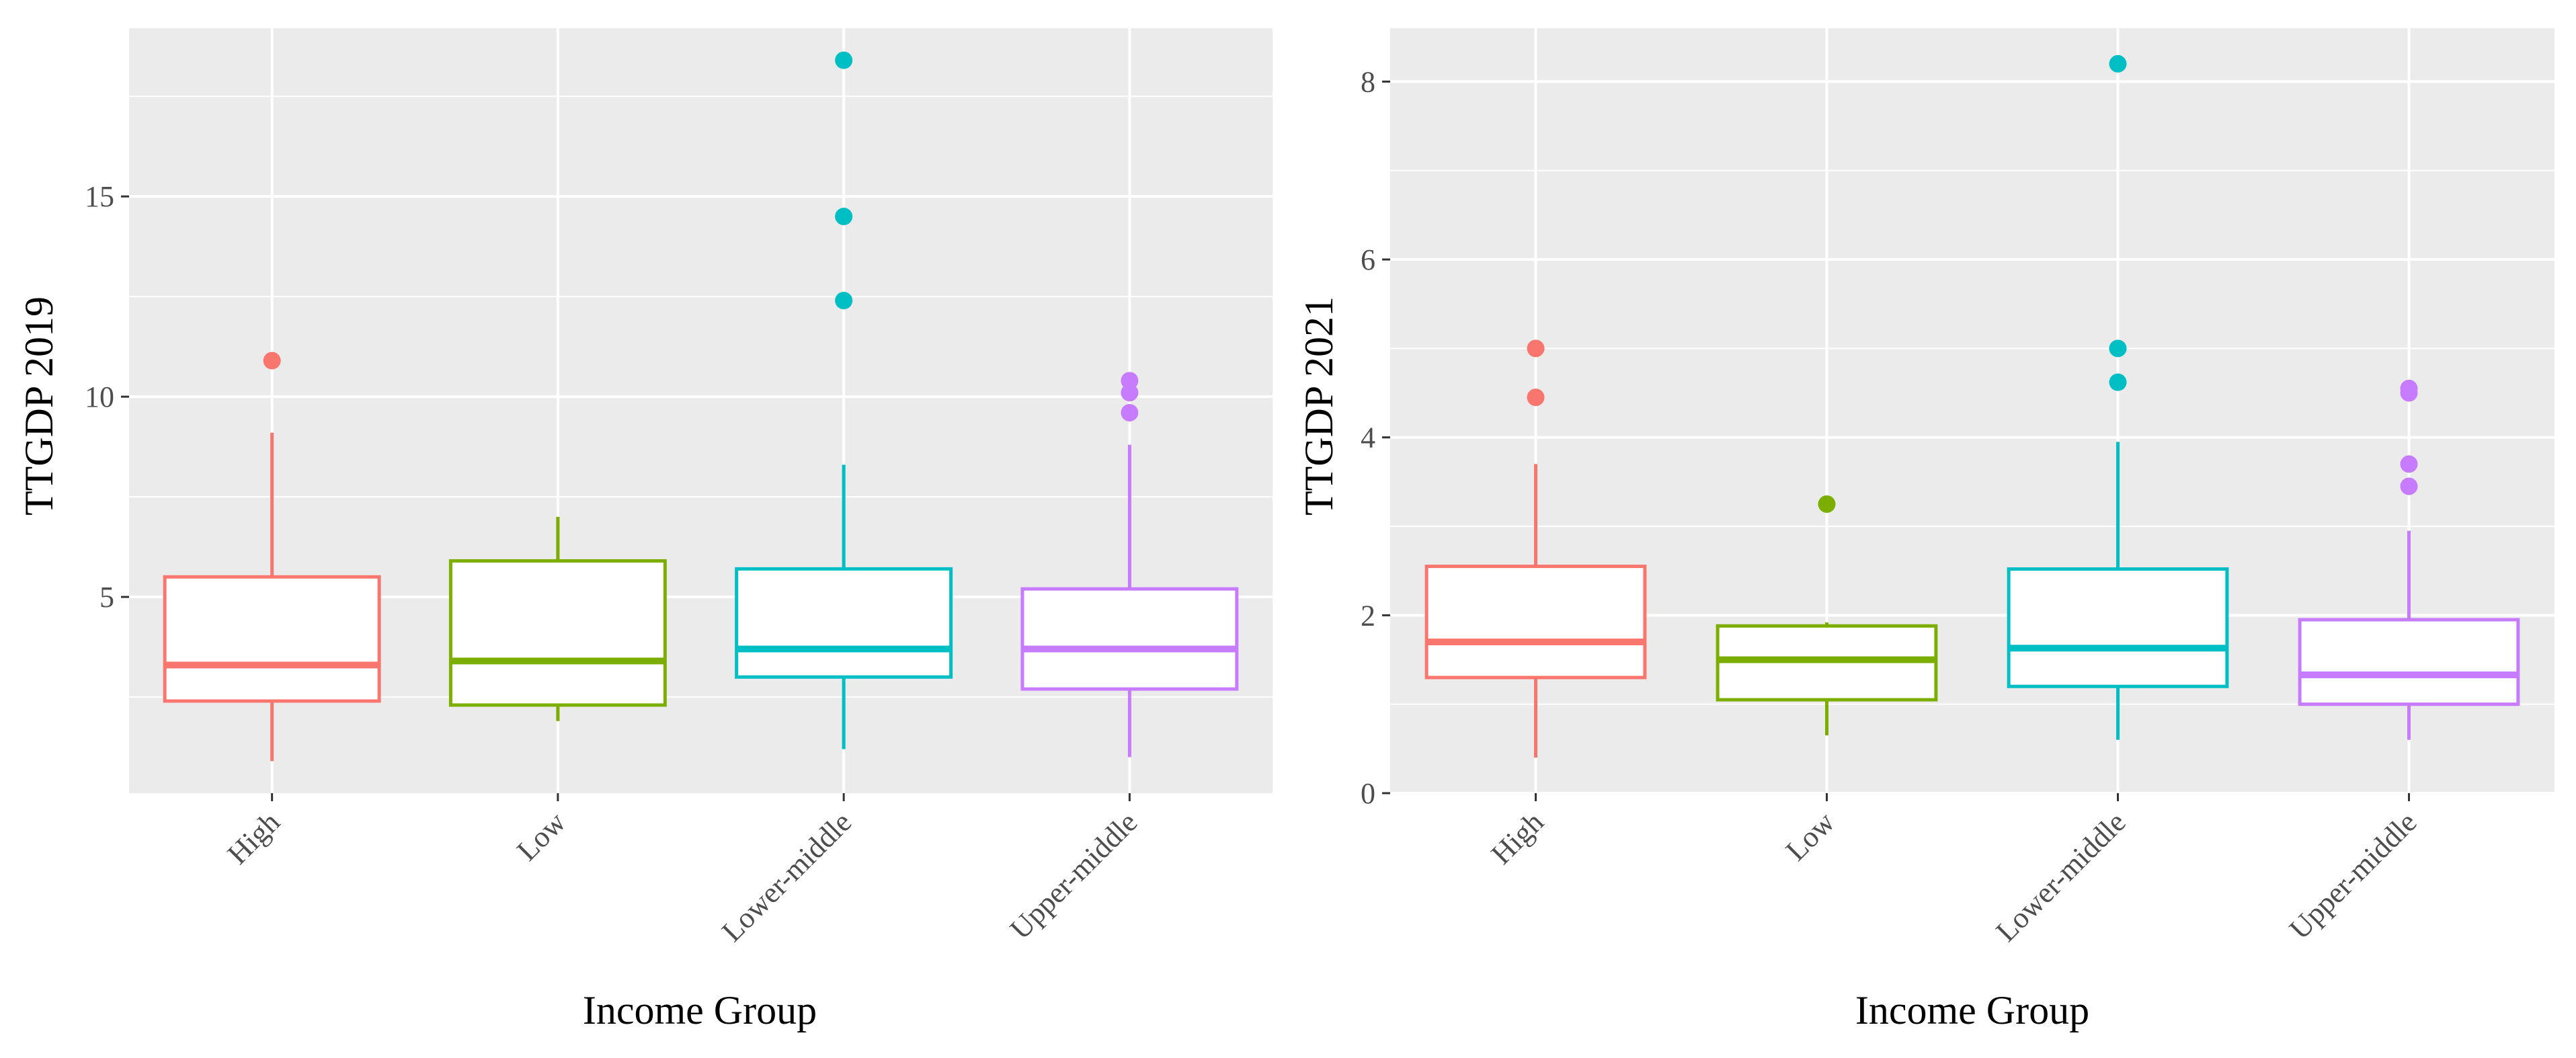  What do you see at coordinates (39, 406) in the screenshot?
I see `y-axis-title: TTGDP 2019` at bounding box center [39, 406].